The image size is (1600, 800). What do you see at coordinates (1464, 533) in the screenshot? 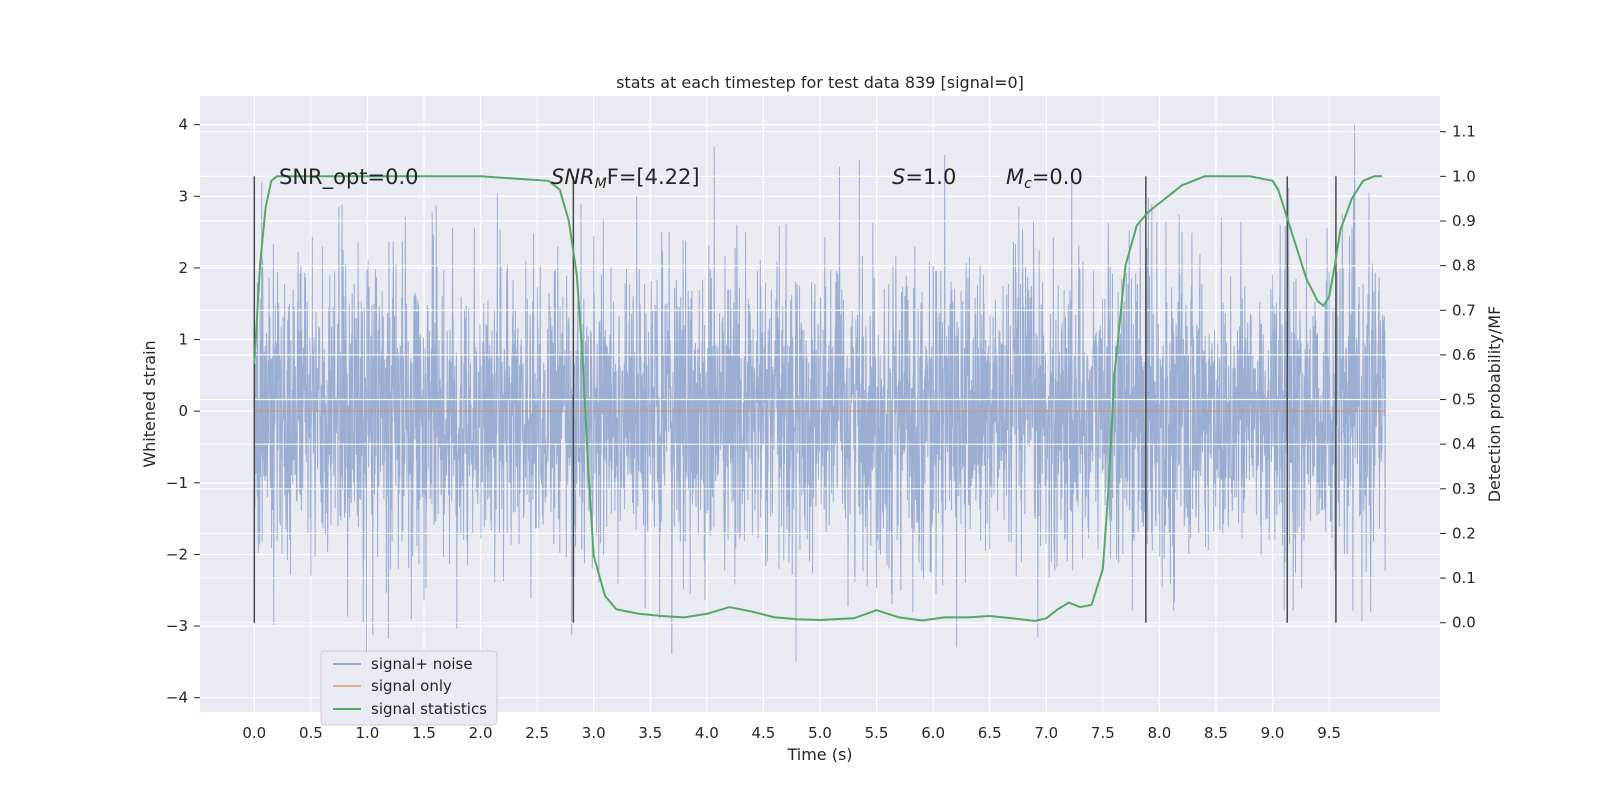
I see `y-right-tick-label: 0.2` at bounding box center [1464, 533].